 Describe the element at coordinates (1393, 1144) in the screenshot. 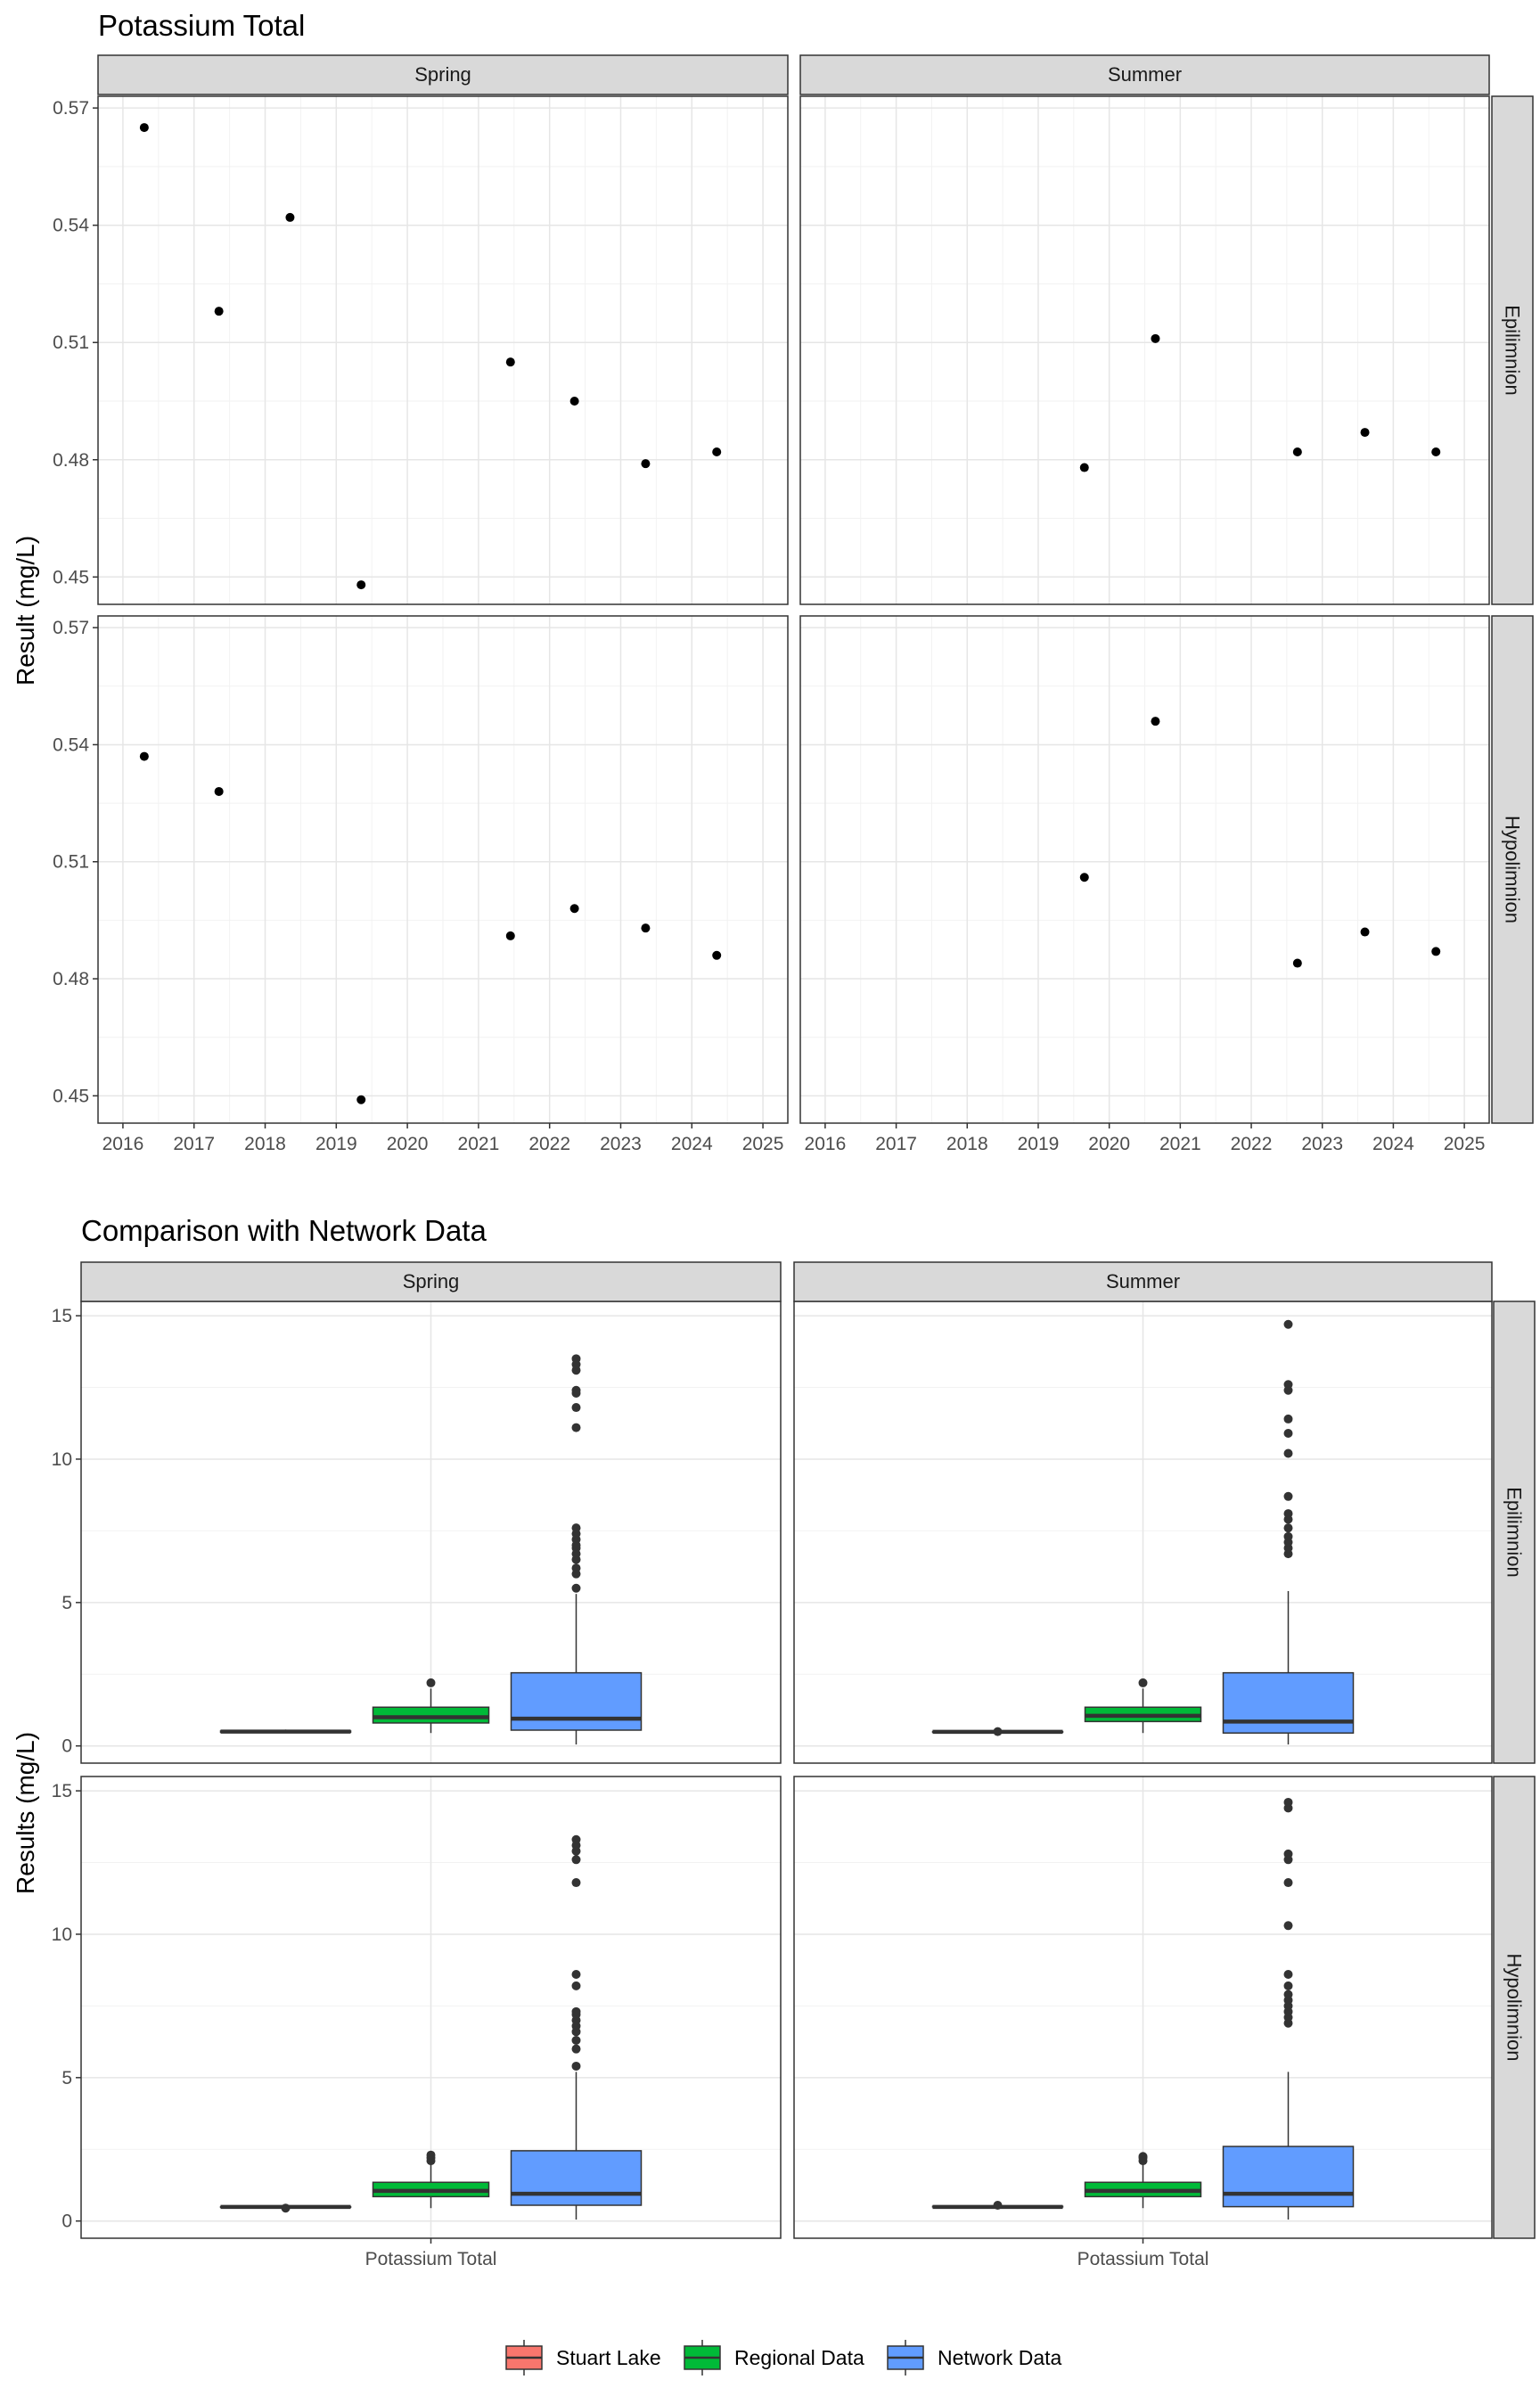

I see `x-tick-label: 2024` at that location.